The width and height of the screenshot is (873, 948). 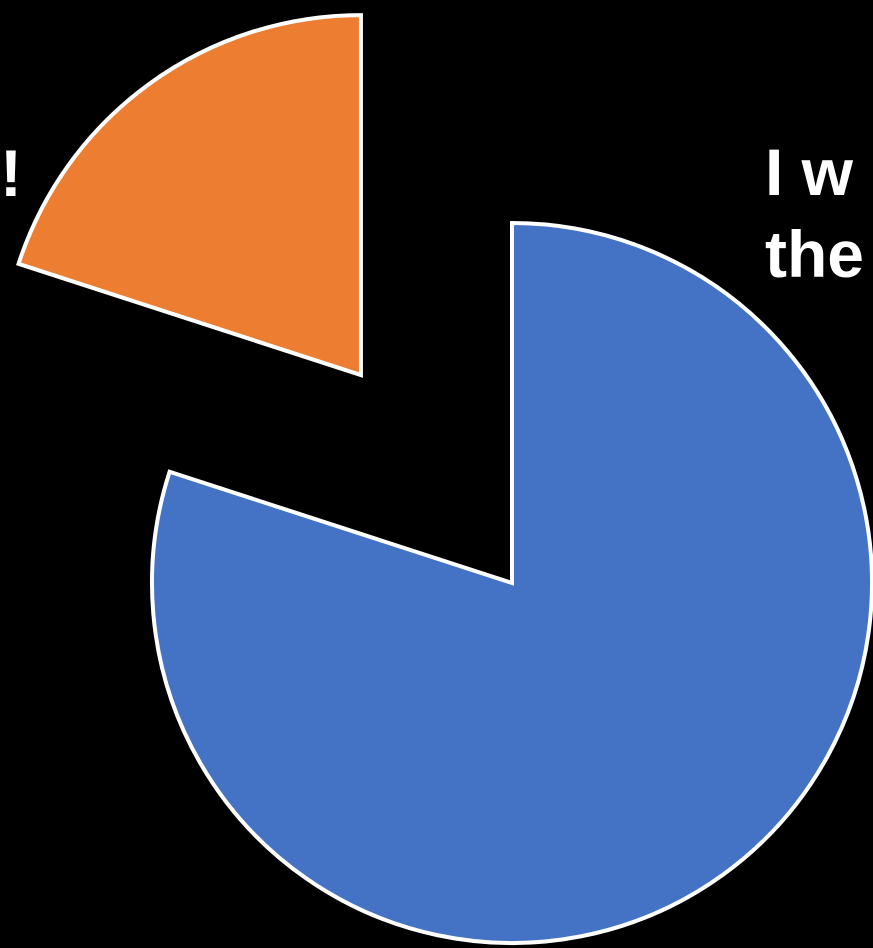 I want to click on pie-slice-label-line: !, so click(x=11, y=173).